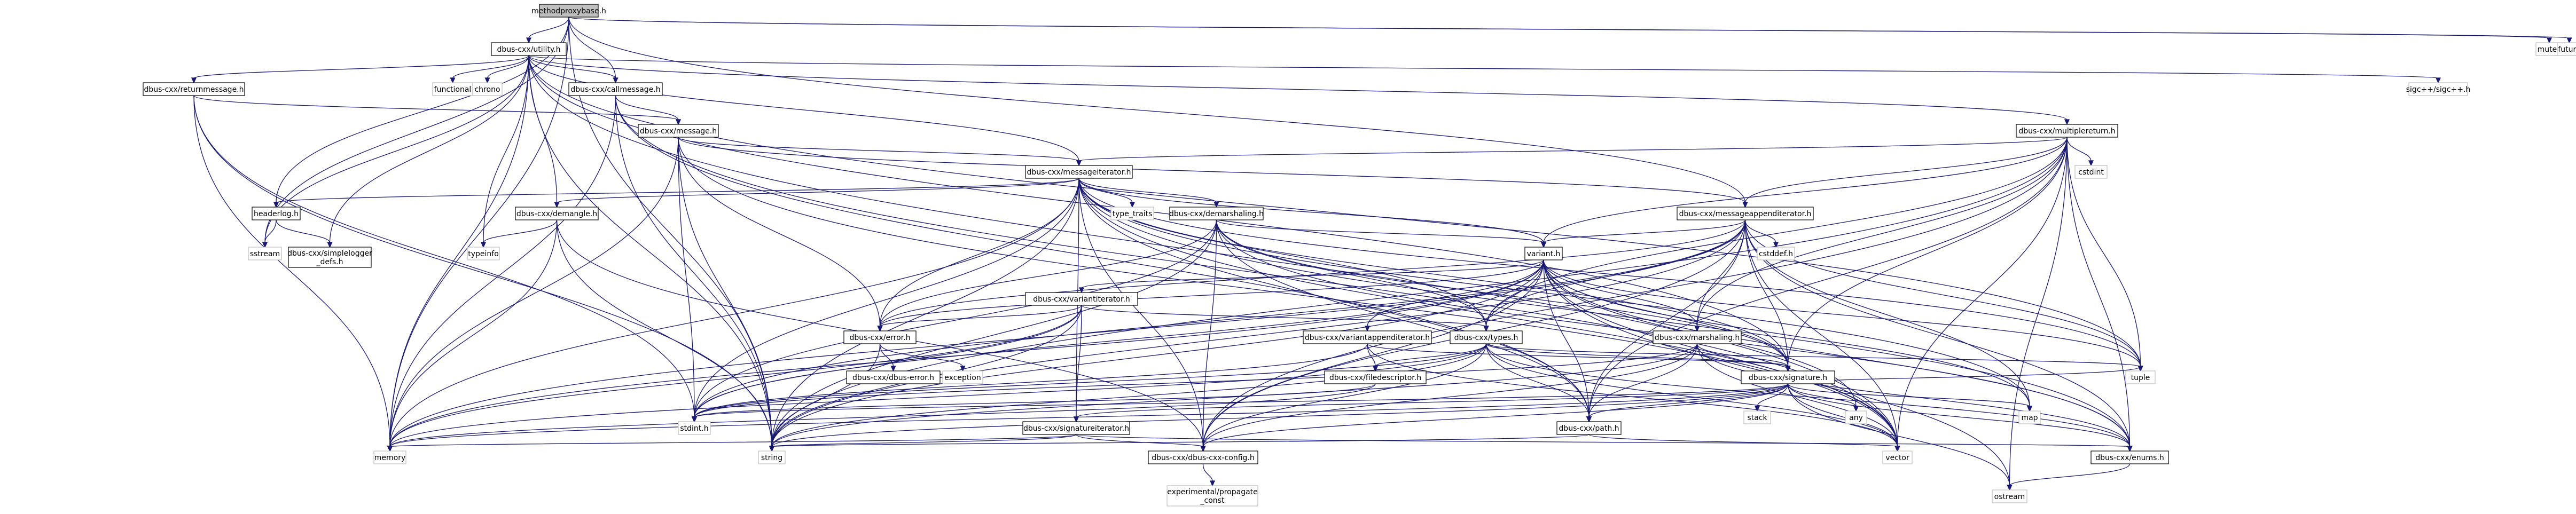 The width and height of the screenshot is (2576, 514). I want to click on node-simplelogger: dbus-cxx/simplelogger_defs.h, so click(329, 257).